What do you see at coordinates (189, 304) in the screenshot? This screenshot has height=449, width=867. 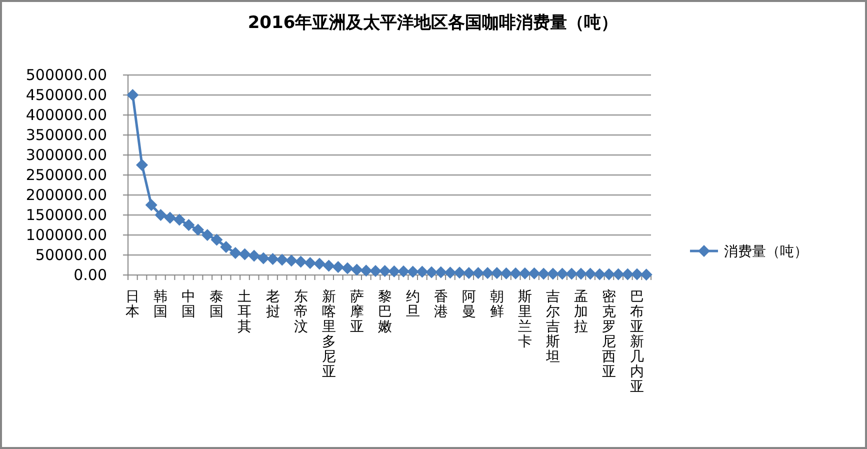 I see `x-tick-label: 中国` at bounding box center [189, 304].